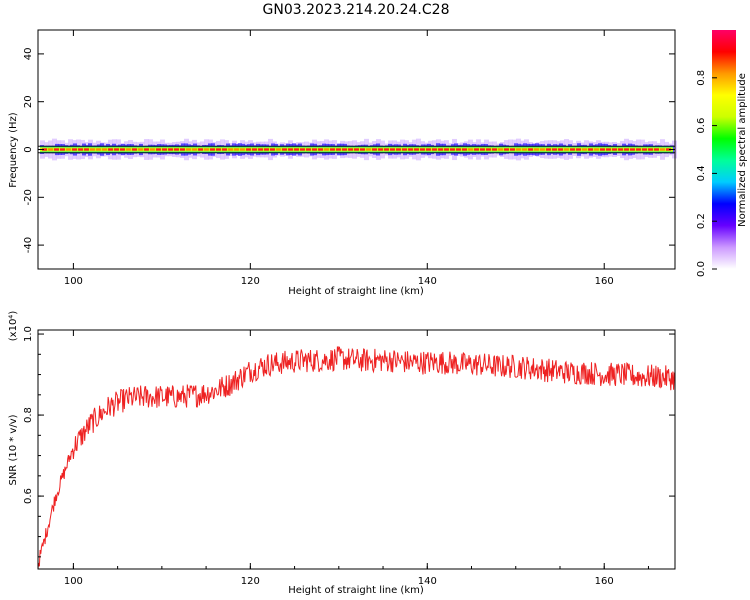 This screenshot has width=750, height=600. I want to click on colorbar-label: Normalized spectral amplitude, so click(742, 150).